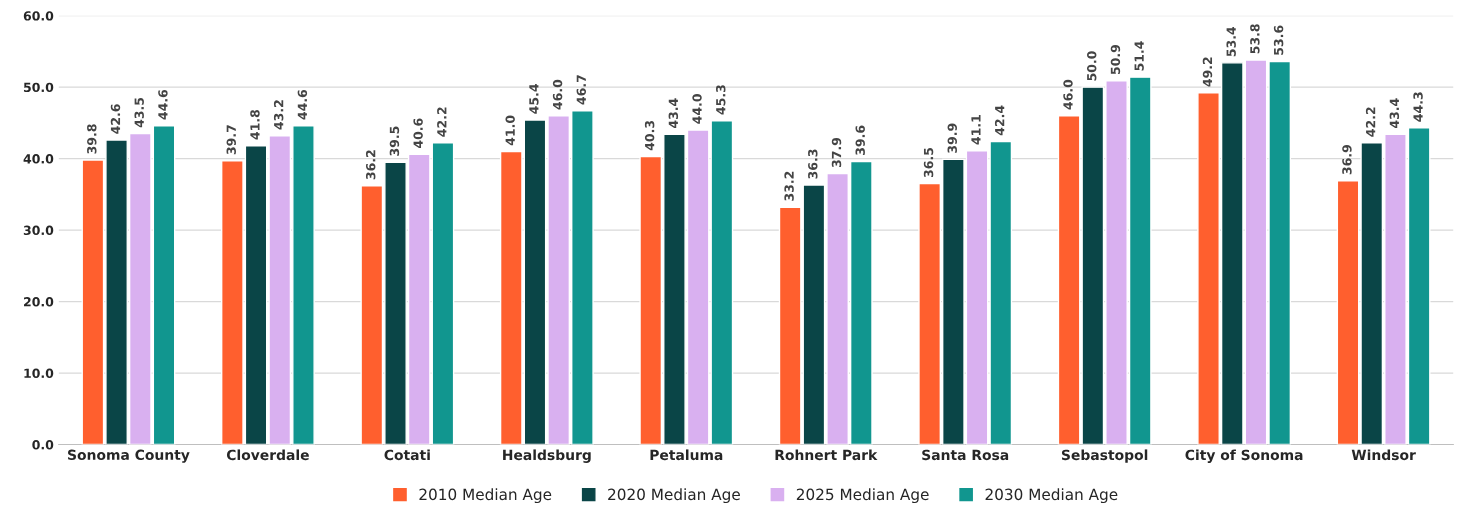 The image size is (1468, 523). I want to click on data-label: 50.9, so click(1115, 59).